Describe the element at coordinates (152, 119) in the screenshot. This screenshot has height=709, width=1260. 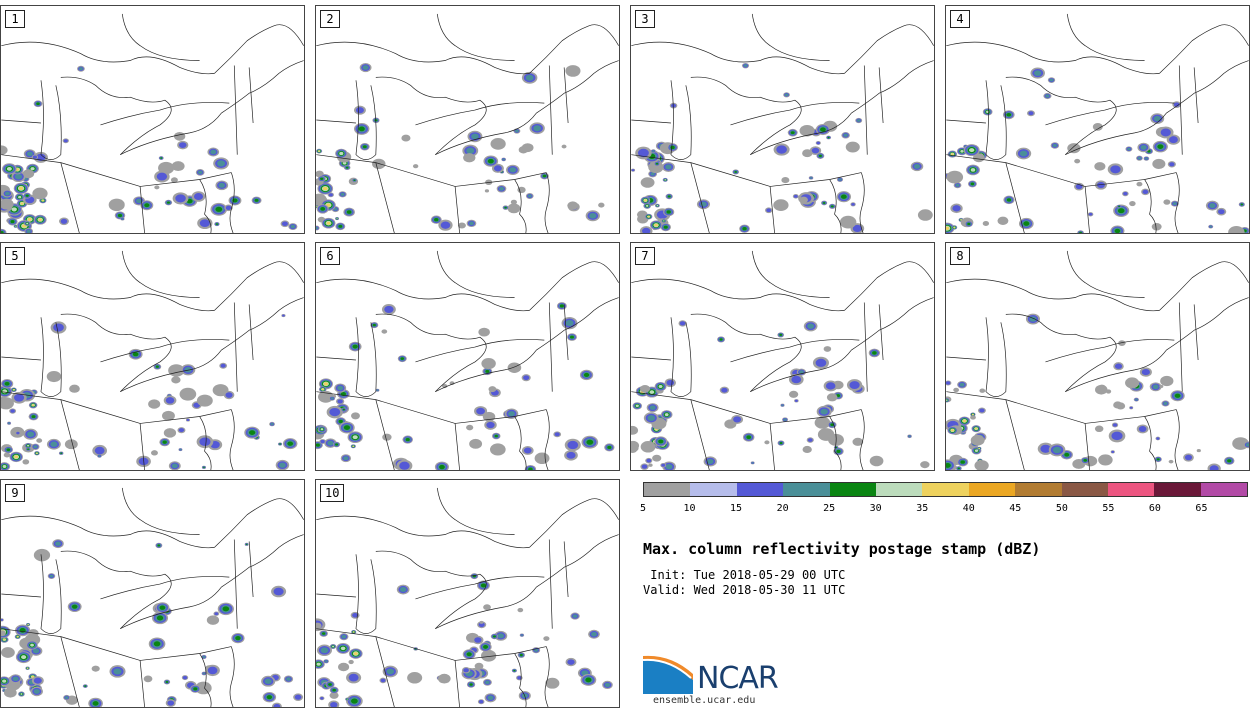
I see `postage-stamp-panel: 1` at that location.